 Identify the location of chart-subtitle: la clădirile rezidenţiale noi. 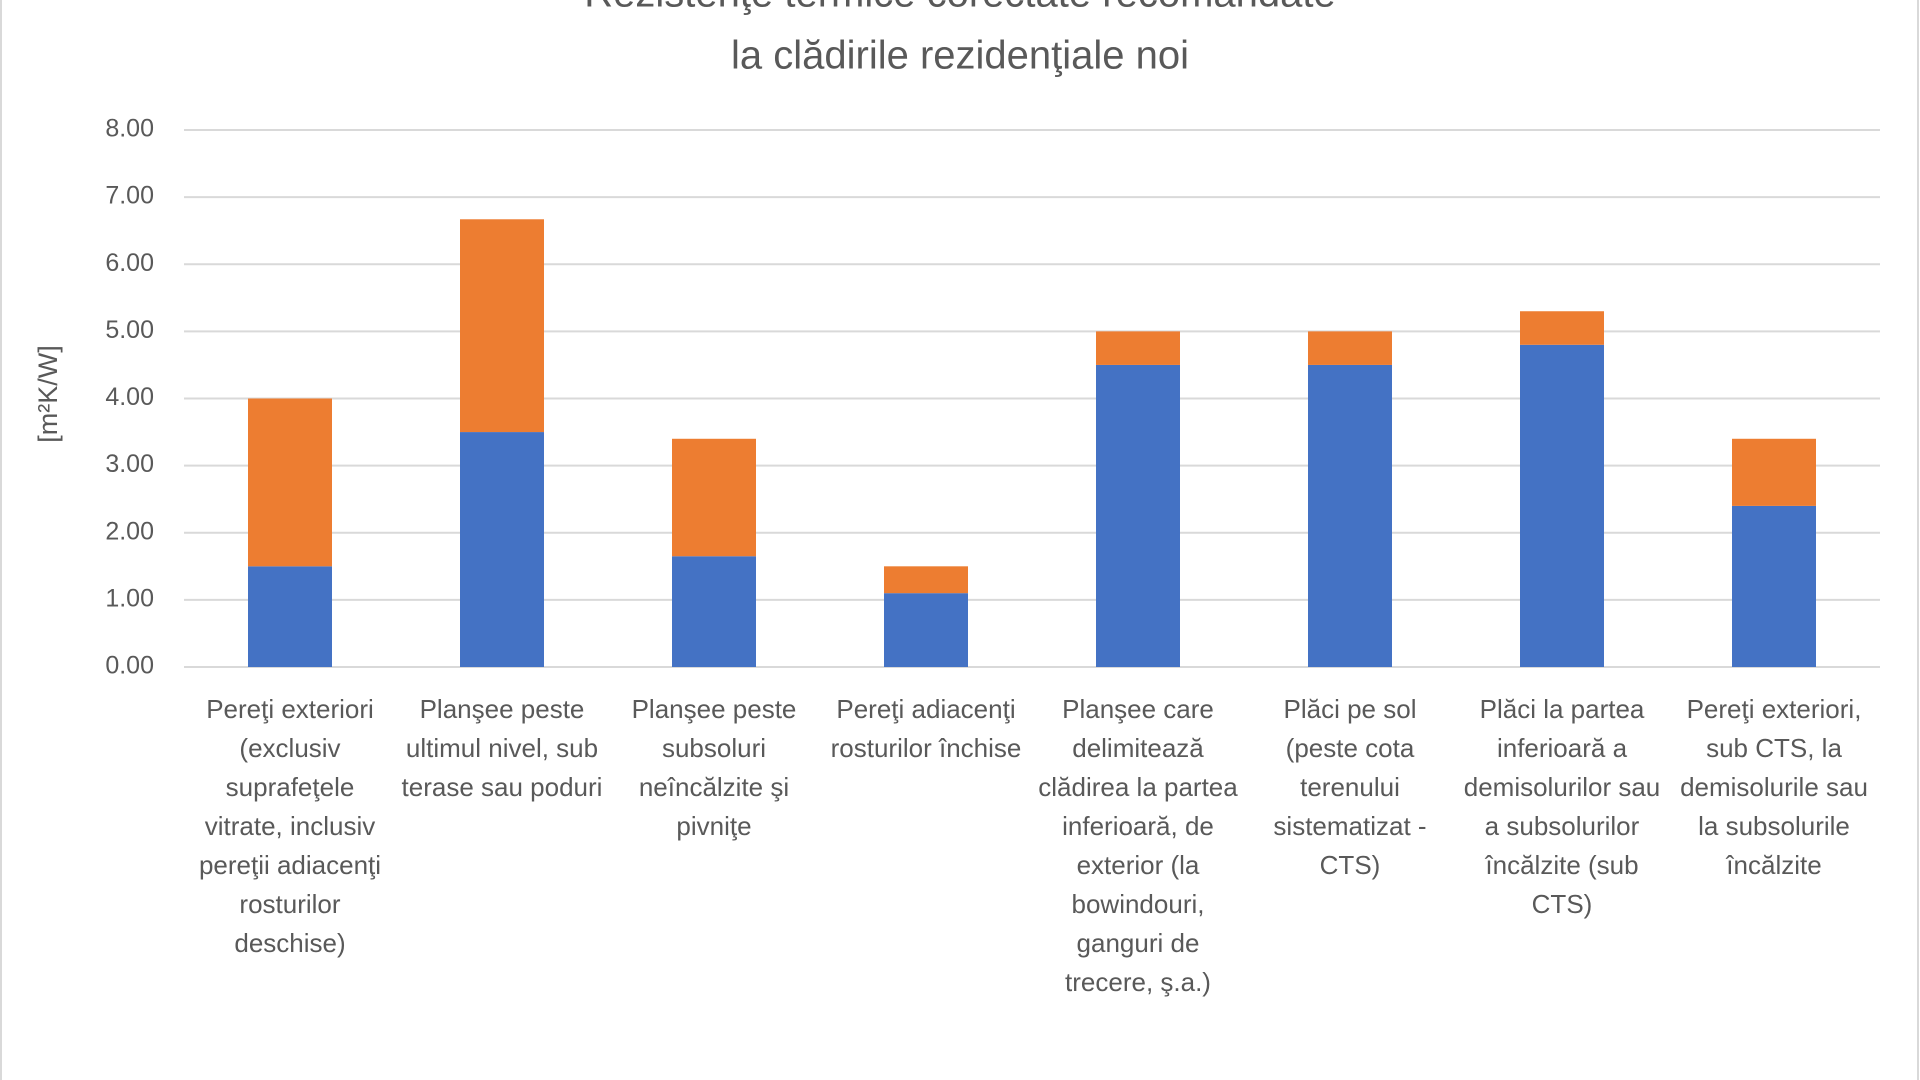
(960, 56).